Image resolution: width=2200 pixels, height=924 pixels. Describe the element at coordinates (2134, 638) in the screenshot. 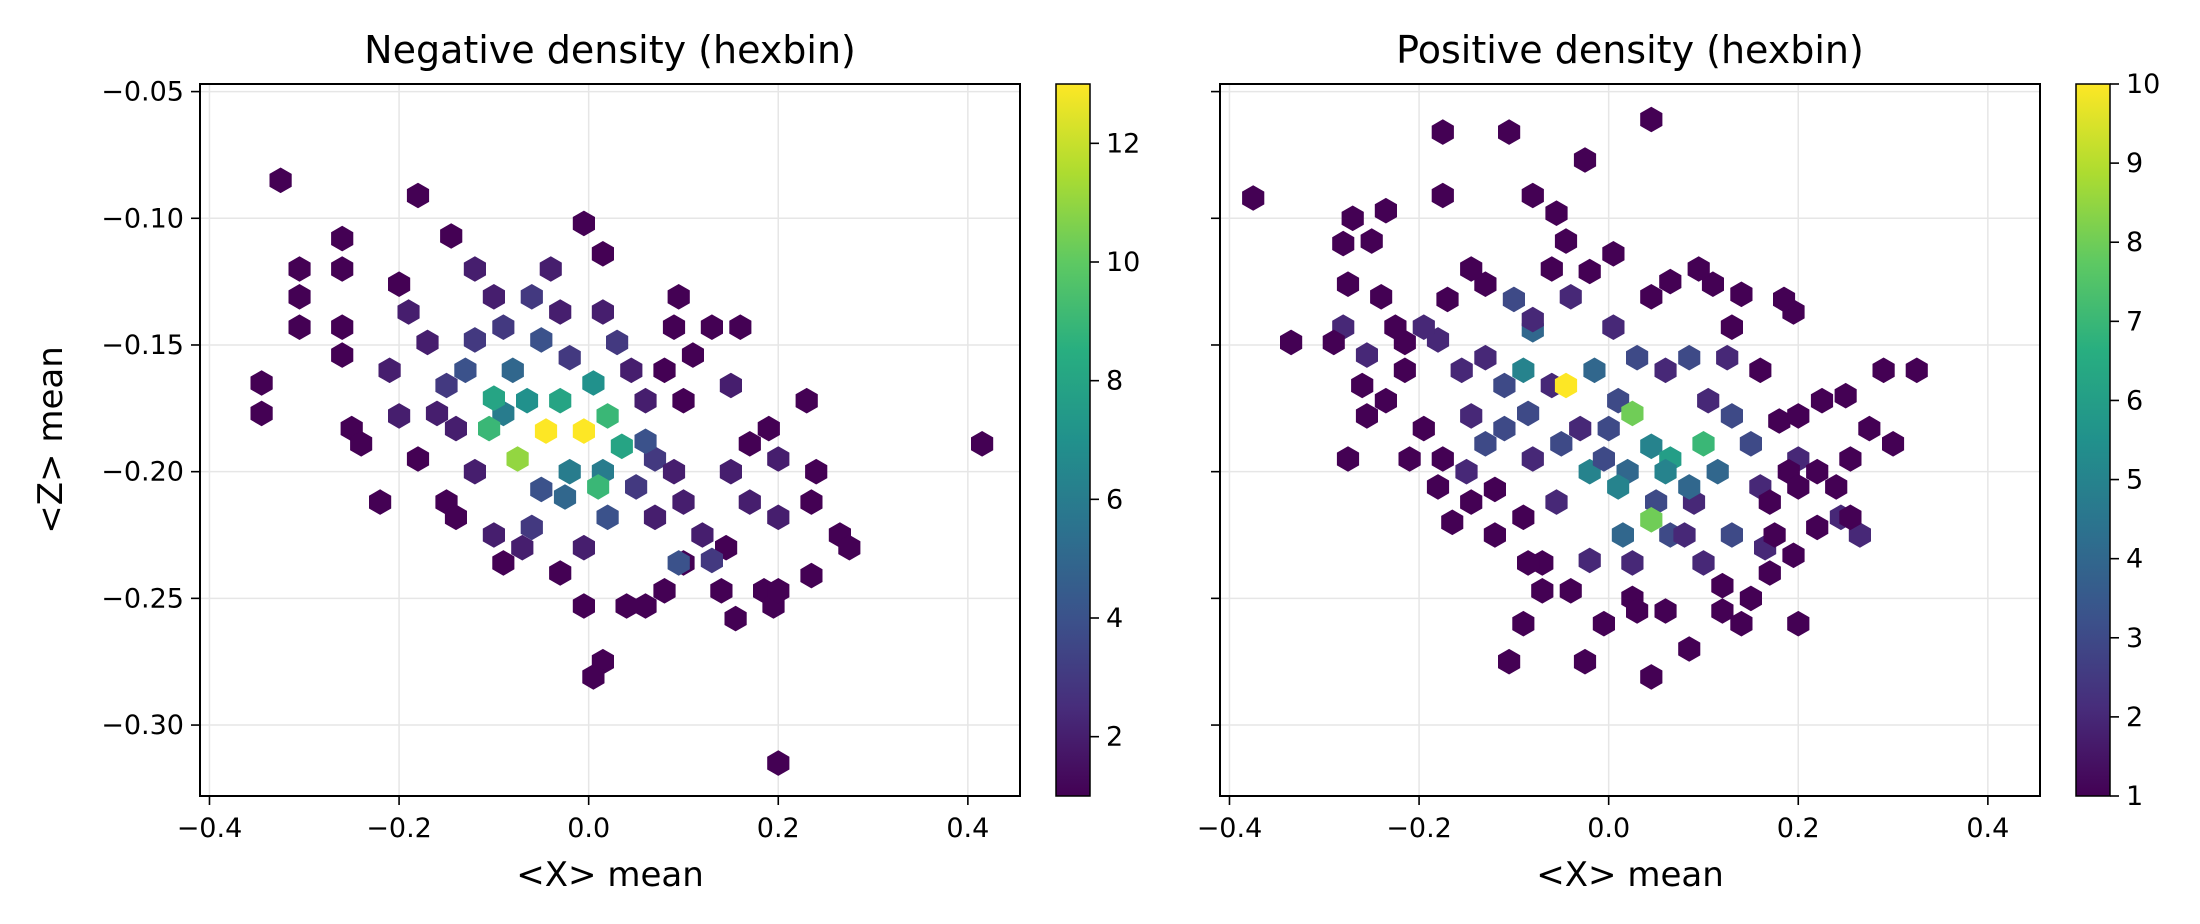

I see `colorbar-tick-label: 3` at that location.